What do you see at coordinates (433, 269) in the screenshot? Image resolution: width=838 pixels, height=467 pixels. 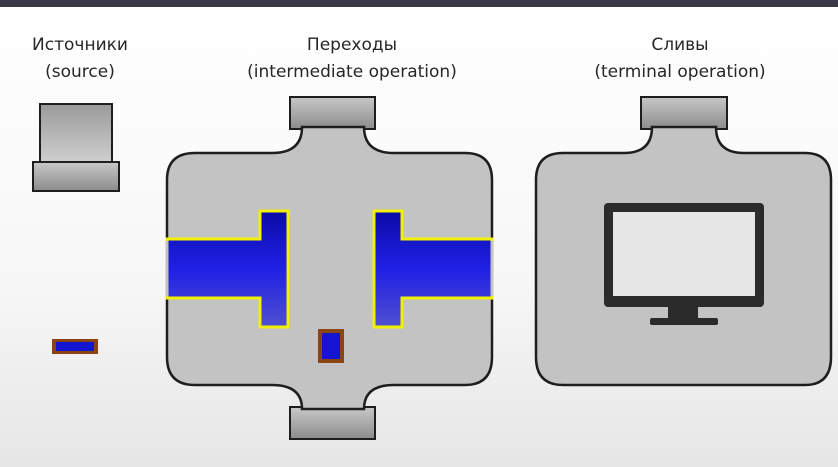 I see `pipe-right` at bounding box center [433, 269].